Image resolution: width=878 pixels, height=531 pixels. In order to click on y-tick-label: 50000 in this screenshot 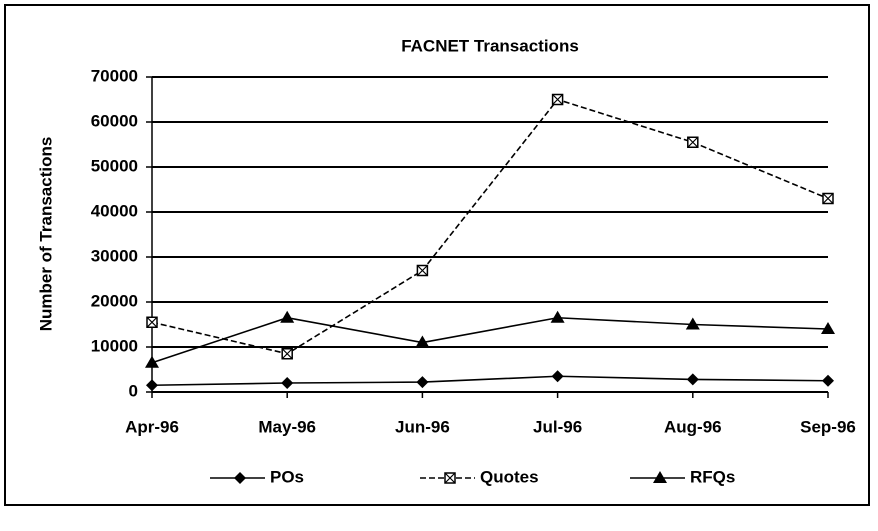, I will do `click(114, 165)`.